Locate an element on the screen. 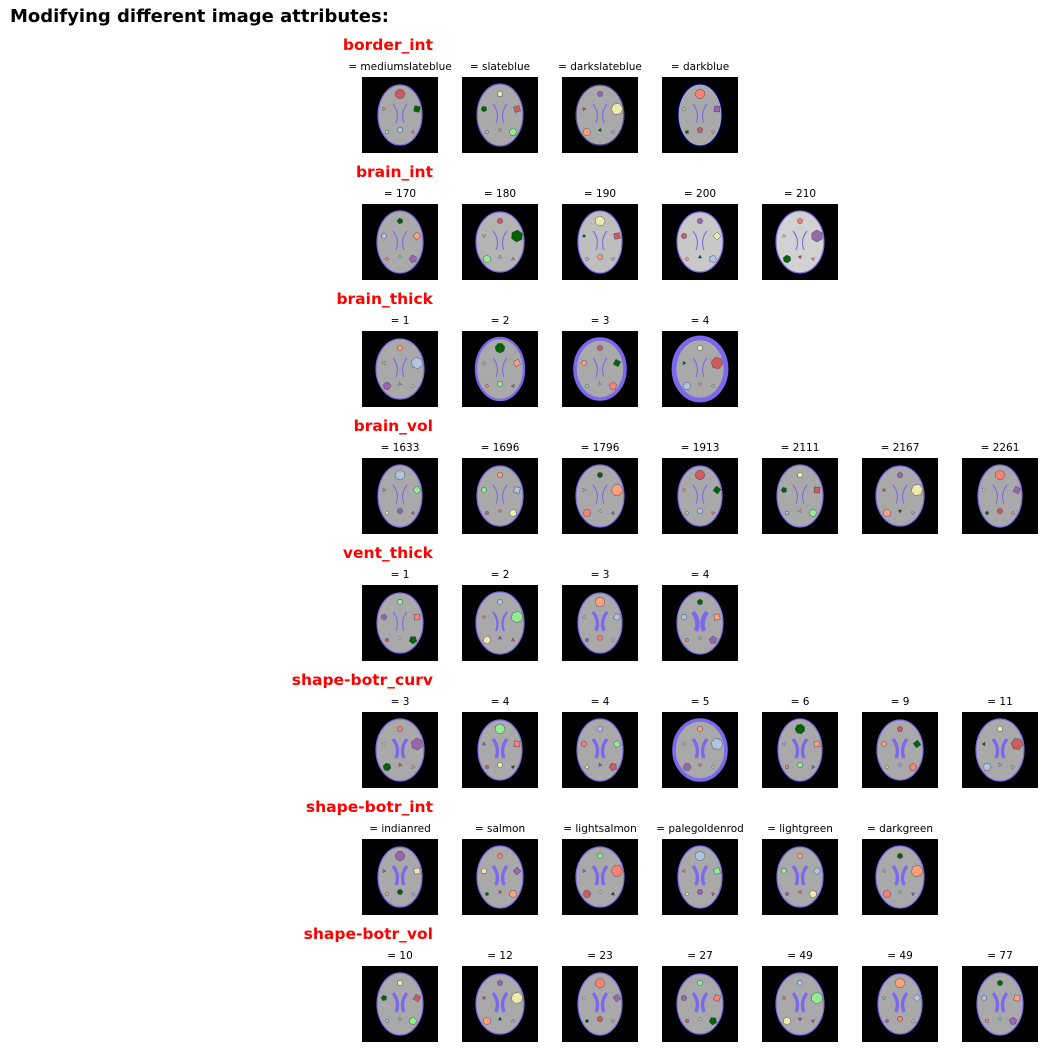 The height and width of the screenshot is (1051, 1055). row-label: brain_vol is located at coordinates (393, 426).